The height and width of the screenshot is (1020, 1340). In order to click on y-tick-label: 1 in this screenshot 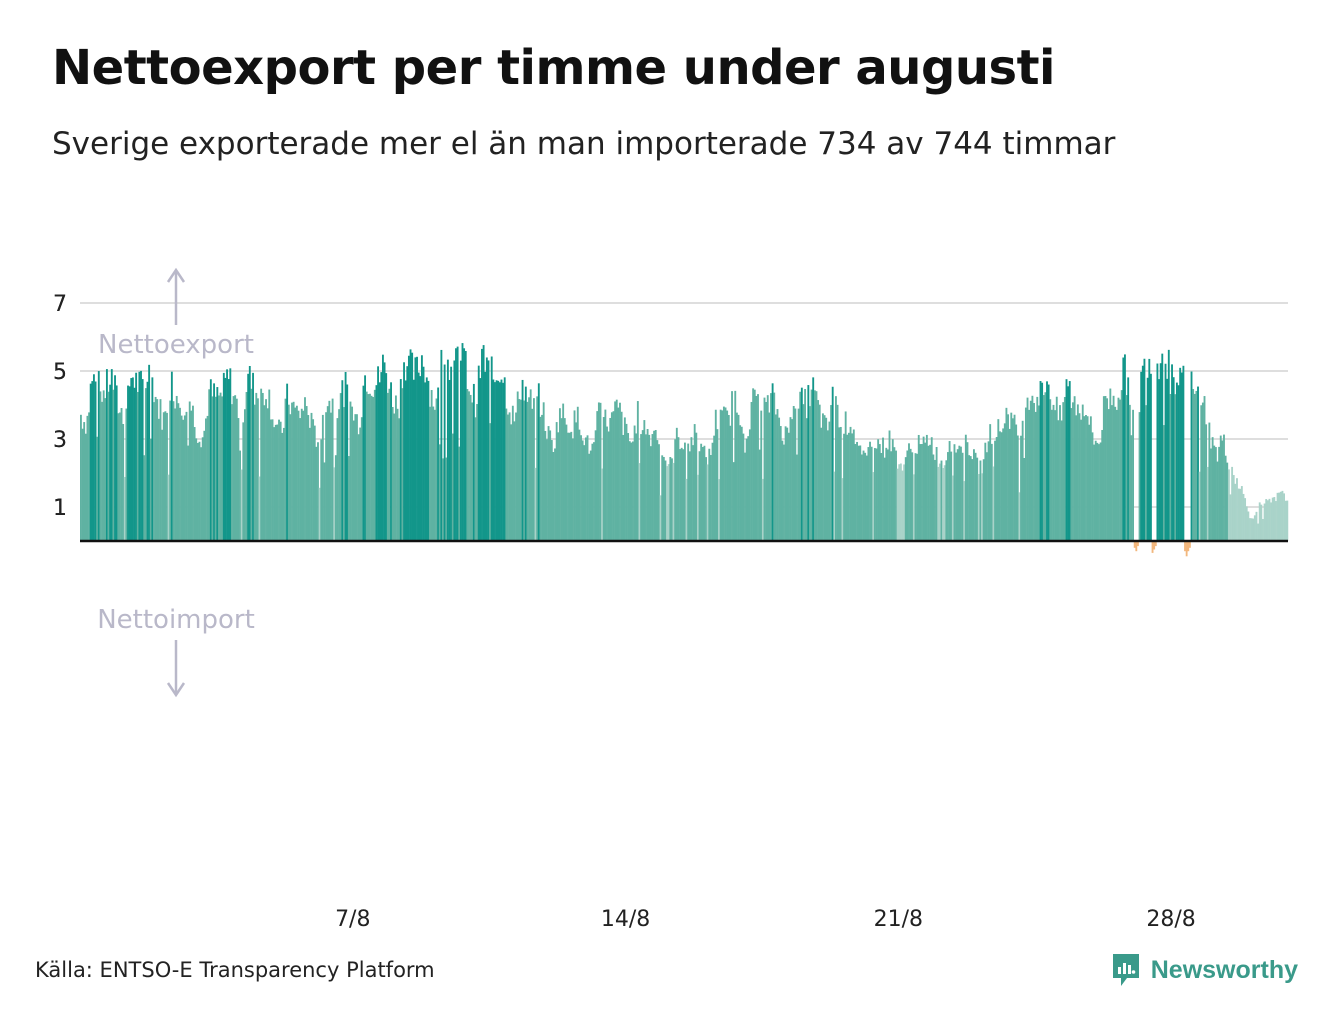, I will do `click(60, 508)`.